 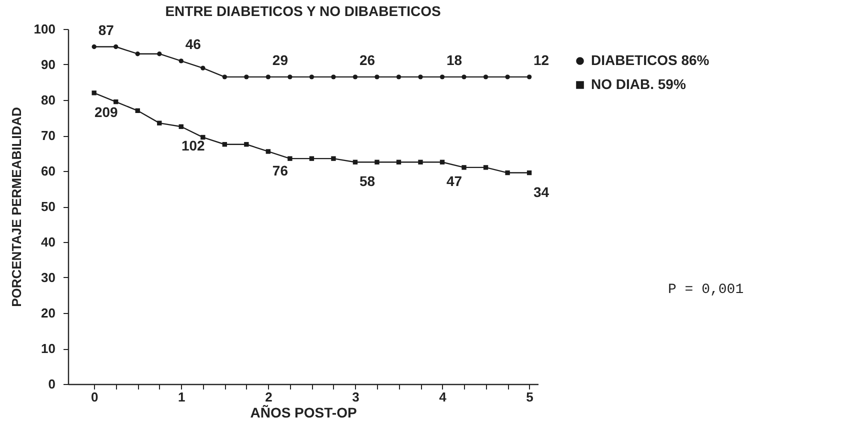 What do you see at coordinates (16, 207) in the screenshot?
I see `y-axis-title: PORCENTAJE PERMEABILIDAD` at bounding box center [16, 207].